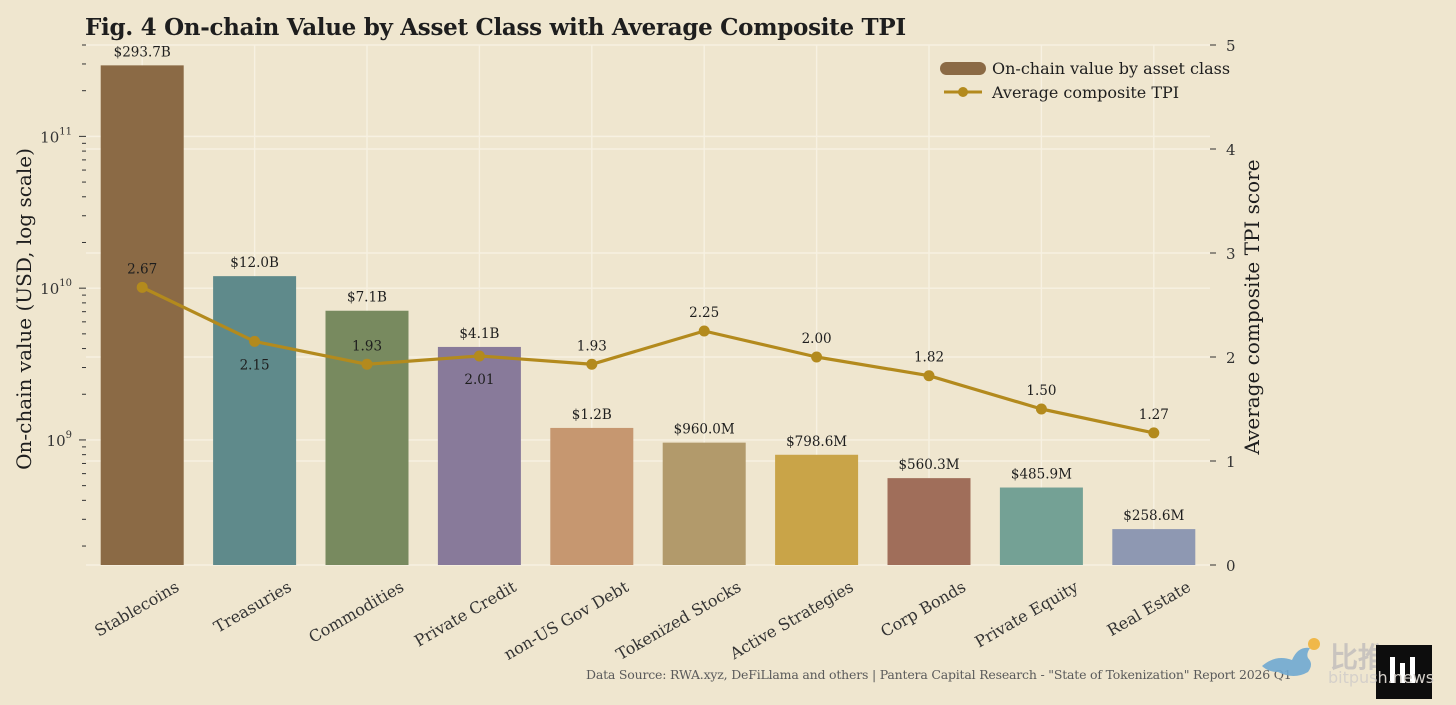 The width and height of the screenshot is (1456, 705). What do you see at coordinates (817, 509) in the screenshot?
I see `bar-active-strategies` at bounding box center [817, 509].